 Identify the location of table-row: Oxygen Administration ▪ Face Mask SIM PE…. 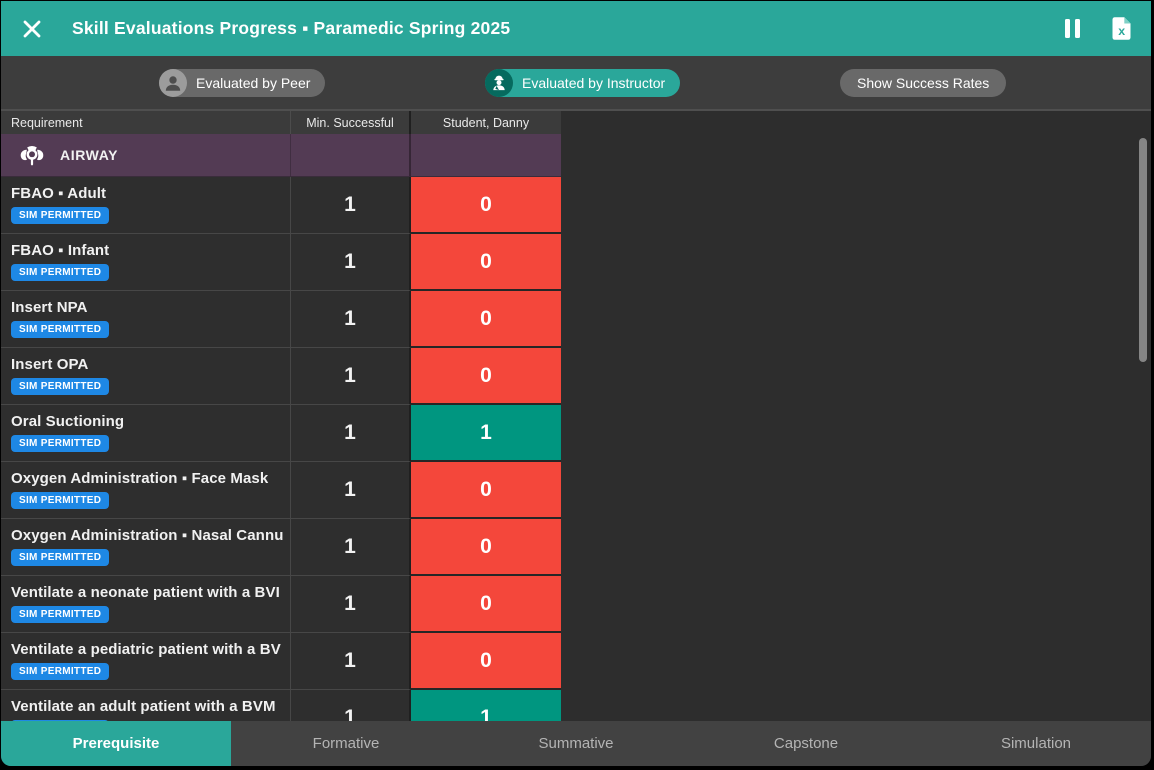
(281, 490).